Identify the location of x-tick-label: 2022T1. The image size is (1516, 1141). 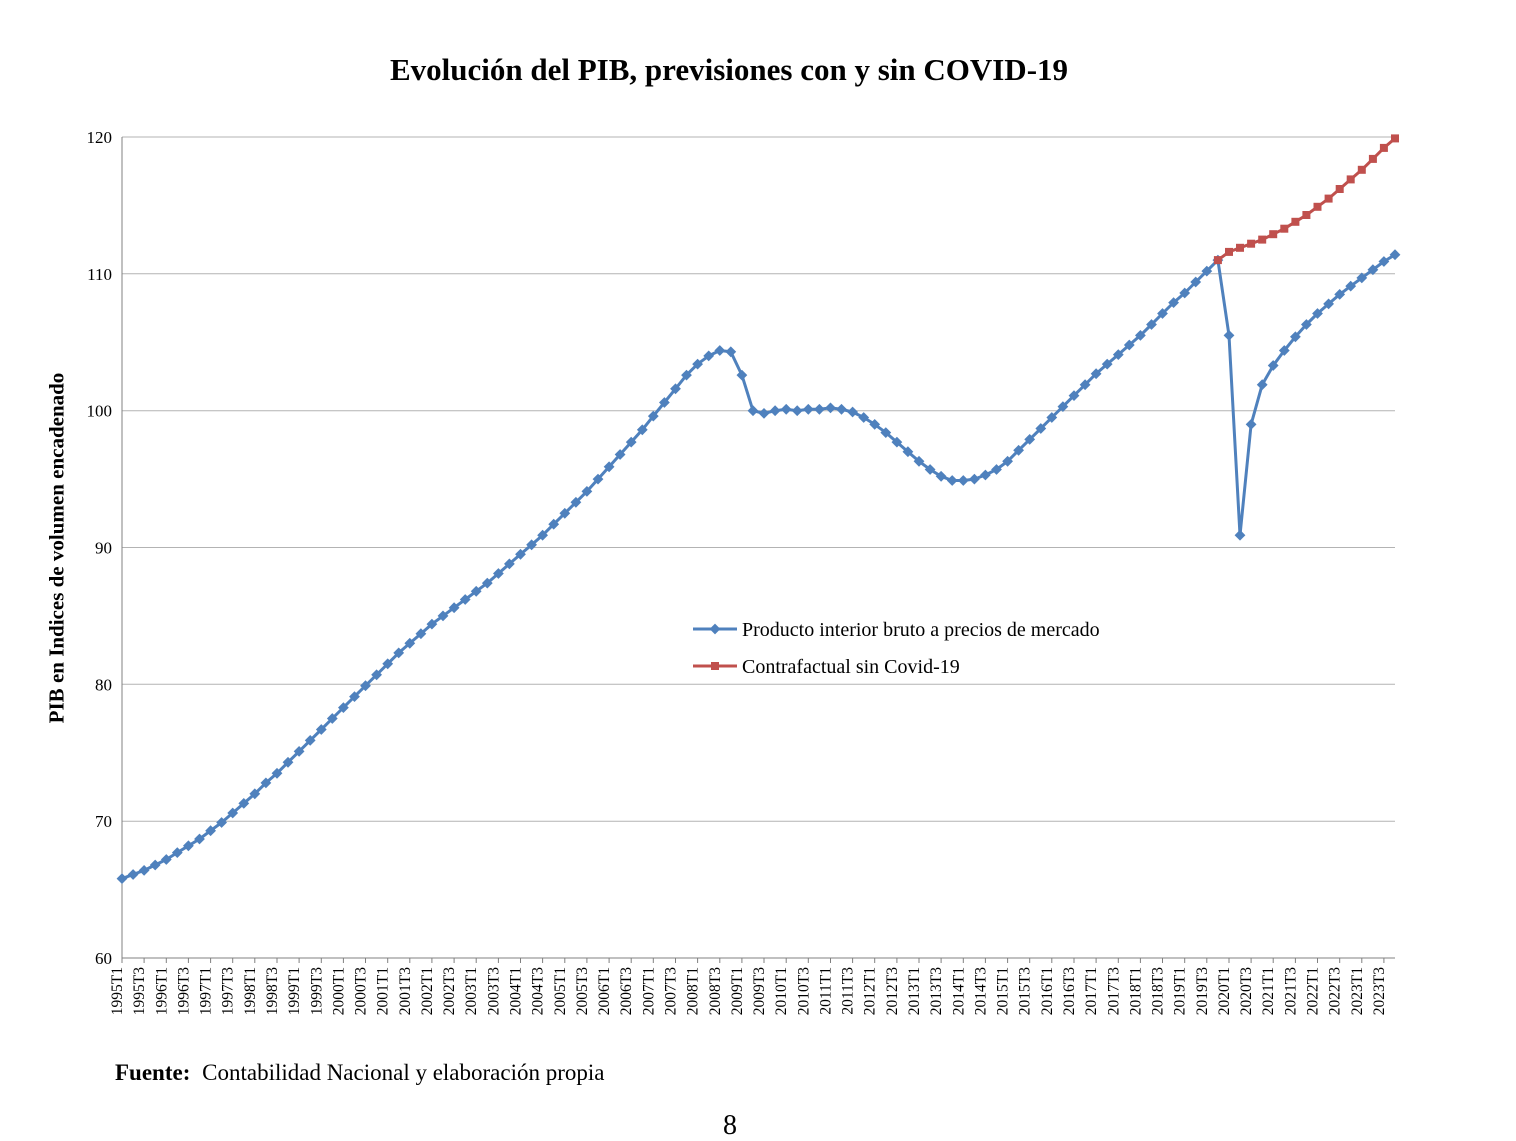
(1313, 991).